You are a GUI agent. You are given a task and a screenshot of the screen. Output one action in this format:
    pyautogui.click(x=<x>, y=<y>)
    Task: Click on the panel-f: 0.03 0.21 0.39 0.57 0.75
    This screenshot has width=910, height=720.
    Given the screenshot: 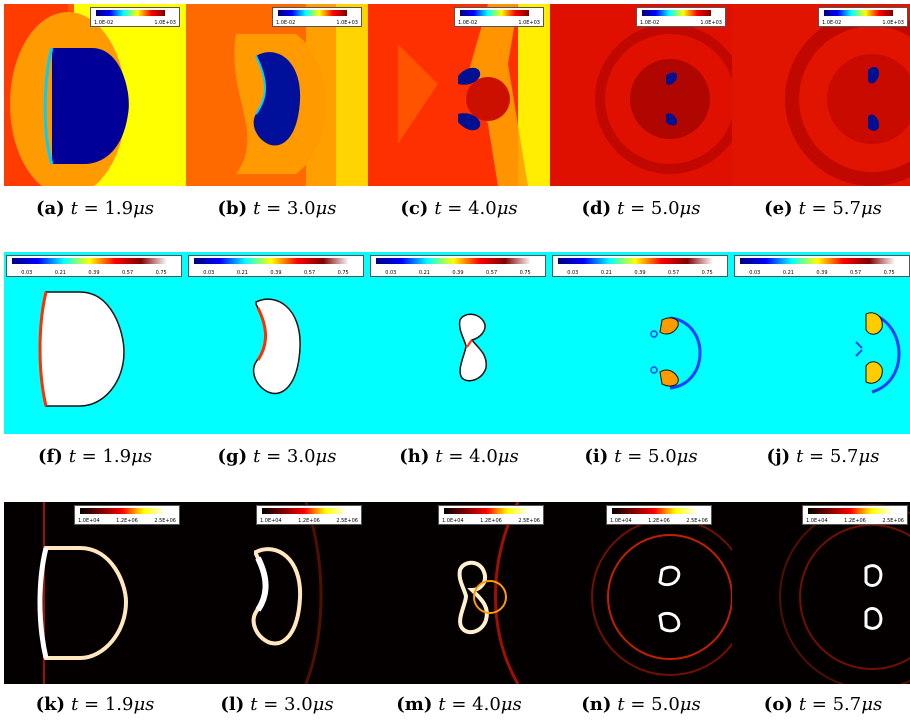 What is the action you would take?
    pyautogui.click(x=95, y=343)
    